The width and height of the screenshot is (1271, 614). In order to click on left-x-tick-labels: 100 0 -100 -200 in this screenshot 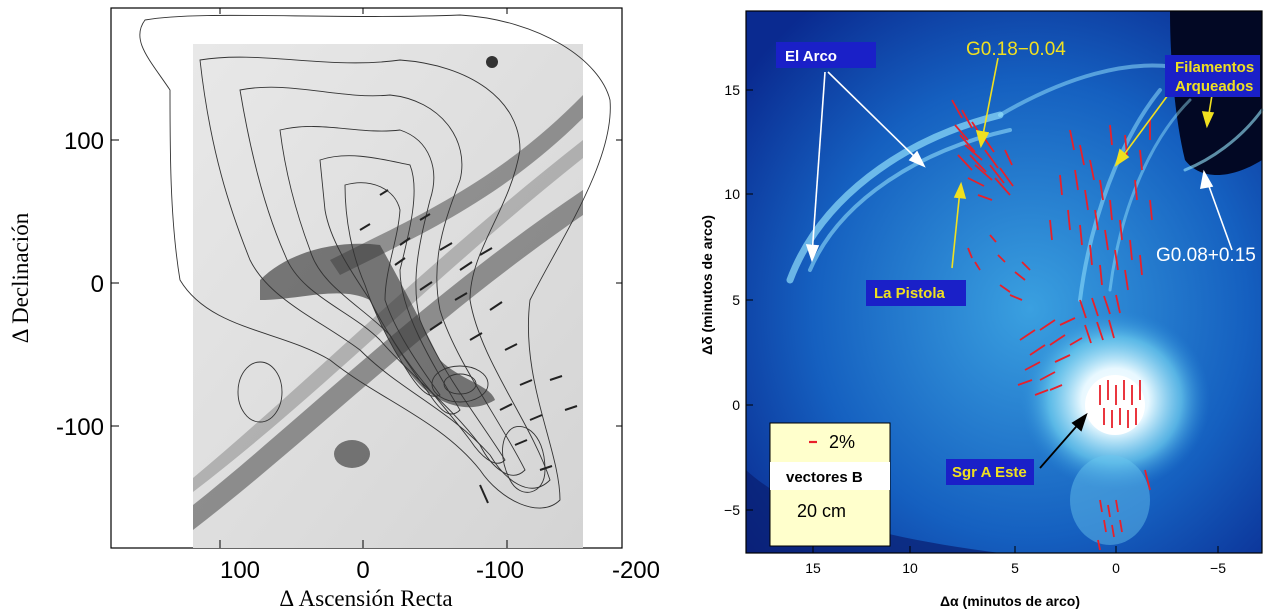, I will do `click(440, 570)`.